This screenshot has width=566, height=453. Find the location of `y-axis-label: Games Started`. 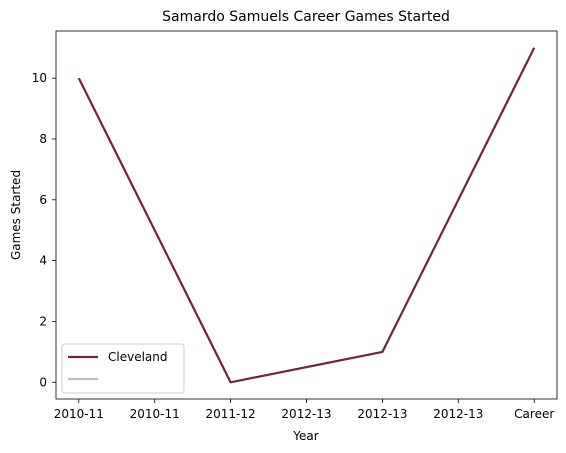

y-axis-label: Games Started is located at coordinates (16, 215).